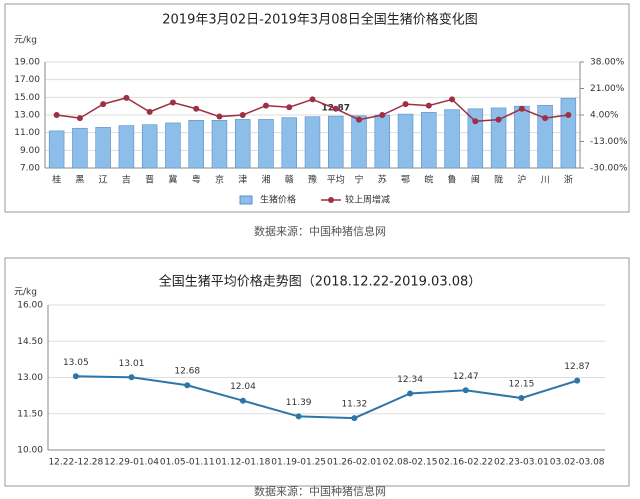  I want to click on value-label: 12.34, so click(410, 380).